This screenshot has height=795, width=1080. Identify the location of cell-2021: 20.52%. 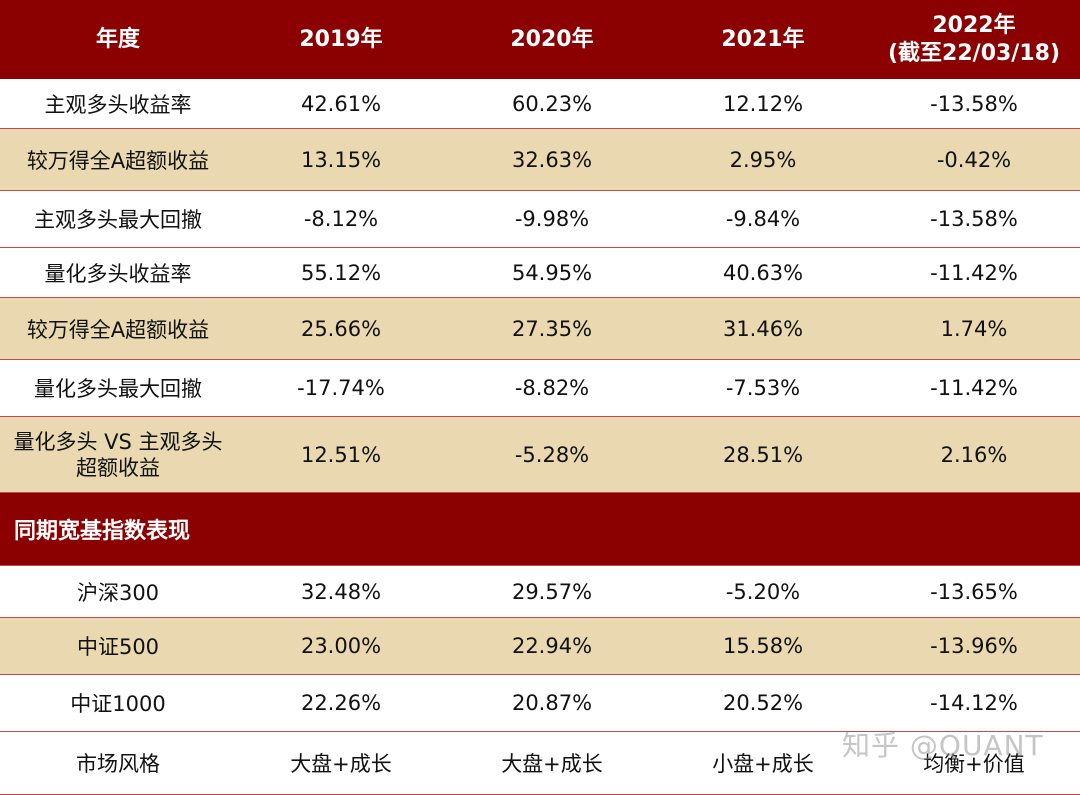
(763, 703).